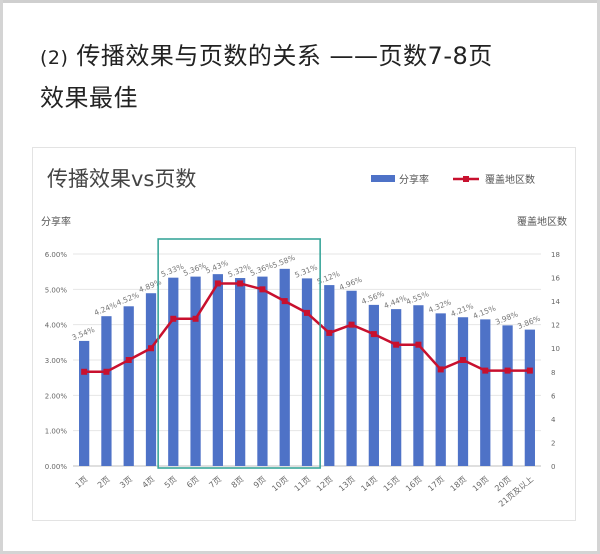  What do you see at coordinates (238, 482) in the screenshot?
I see `x-tick-label: 8页` at bounding box center [238, 482].